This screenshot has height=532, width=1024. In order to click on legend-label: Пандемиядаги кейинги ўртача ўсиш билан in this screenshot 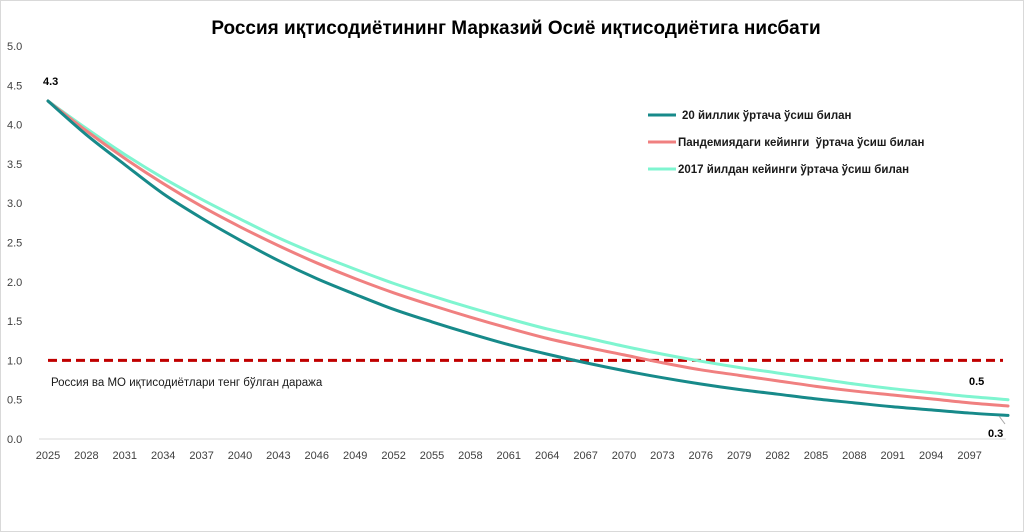, I will do `click(801, 143)`.